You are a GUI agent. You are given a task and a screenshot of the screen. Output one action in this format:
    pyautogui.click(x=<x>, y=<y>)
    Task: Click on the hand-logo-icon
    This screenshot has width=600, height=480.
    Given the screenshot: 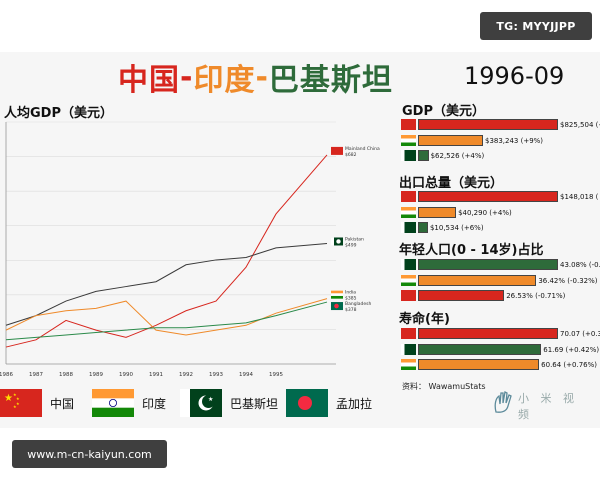 What is the action you would take?
    pyautogui.click(x=503, y=402)
    